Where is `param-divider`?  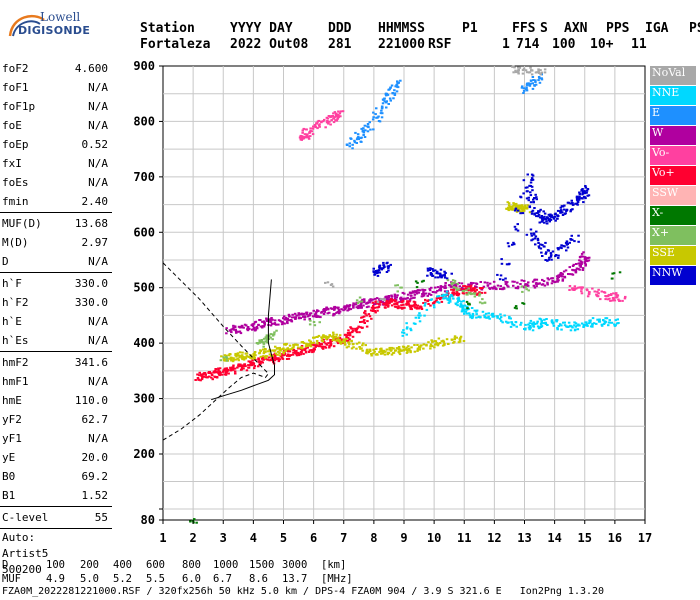
param-divider is located at coordinates (56, 528).